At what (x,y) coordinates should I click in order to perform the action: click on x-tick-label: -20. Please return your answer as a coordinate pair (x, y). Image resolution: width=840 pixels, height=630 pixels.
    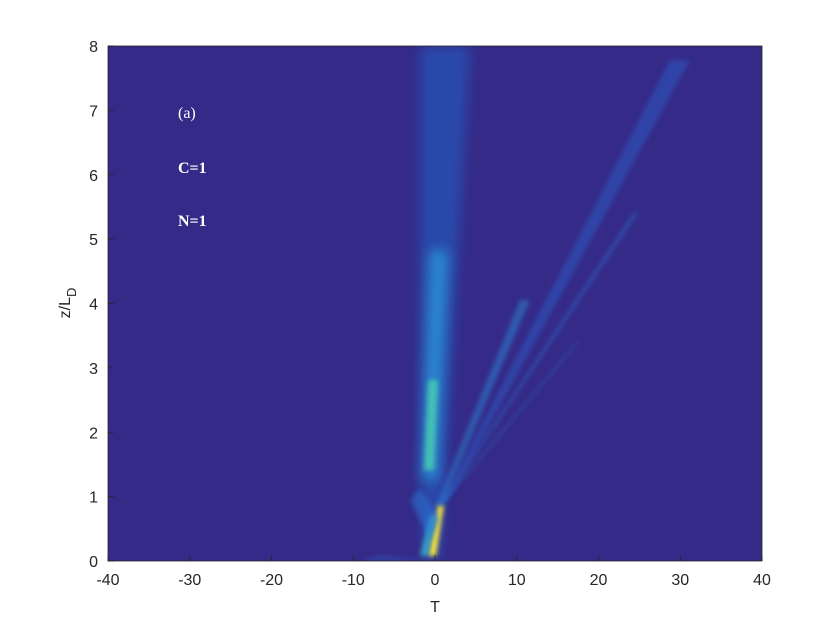
    Looking at the image, I should click on (271, 580).